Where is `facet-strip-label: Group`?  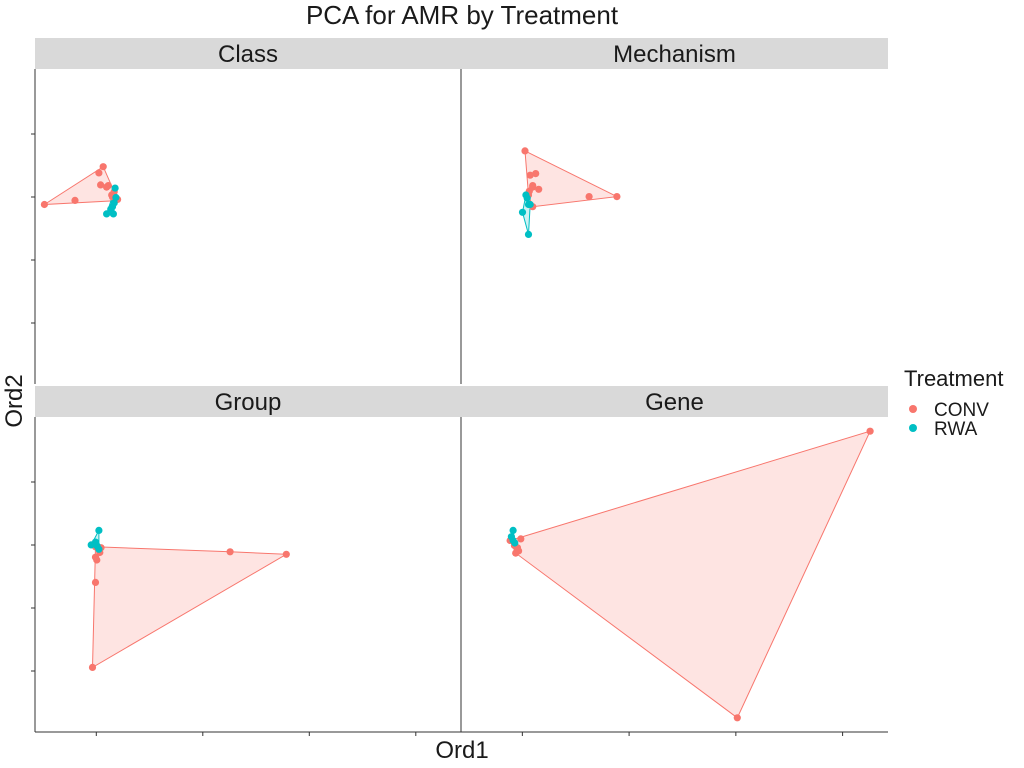 facet-strip-label: Group is located at coordinates (248, 402).